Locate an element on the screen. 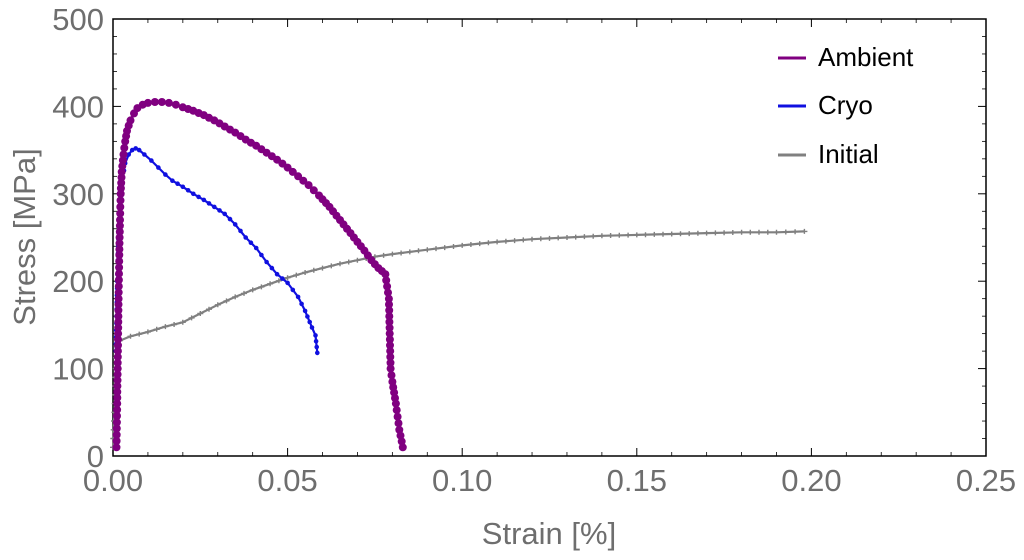  x-tick-label: 0.25 is located at coordinates (986, 480).